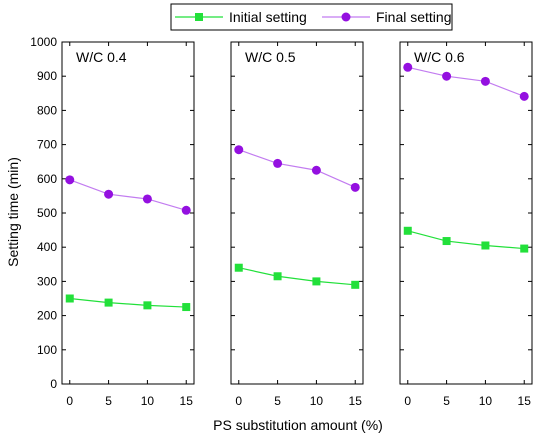 This screenshot has width=550, height=440. I want to click on y-tick-label: 700, so click(47, 145).